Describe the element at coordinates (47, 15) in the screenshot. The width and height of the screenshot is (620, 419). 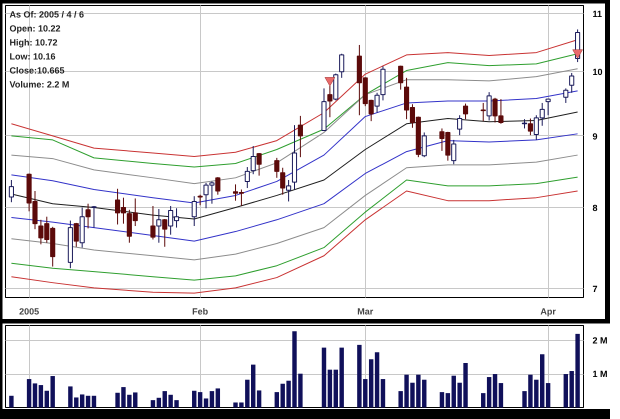
I see `annotation: As Of: 2005 / 4 / 6` at that location.